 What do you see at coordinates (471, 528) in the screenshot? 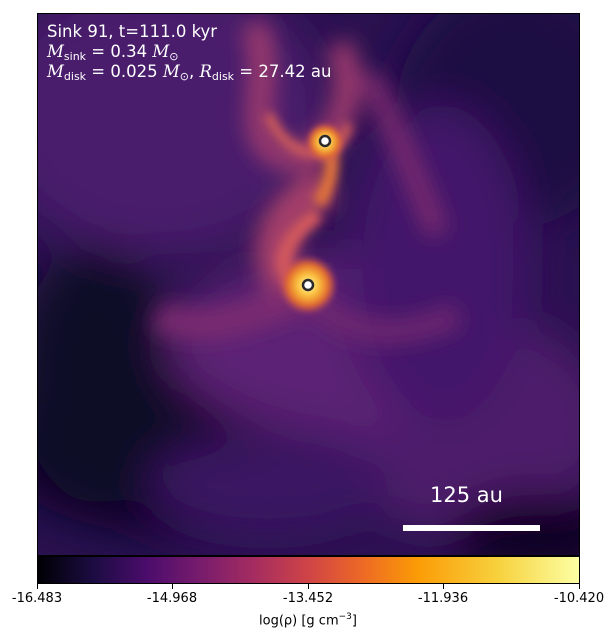
I see `scale-bar` at bounding box center [471, 528].